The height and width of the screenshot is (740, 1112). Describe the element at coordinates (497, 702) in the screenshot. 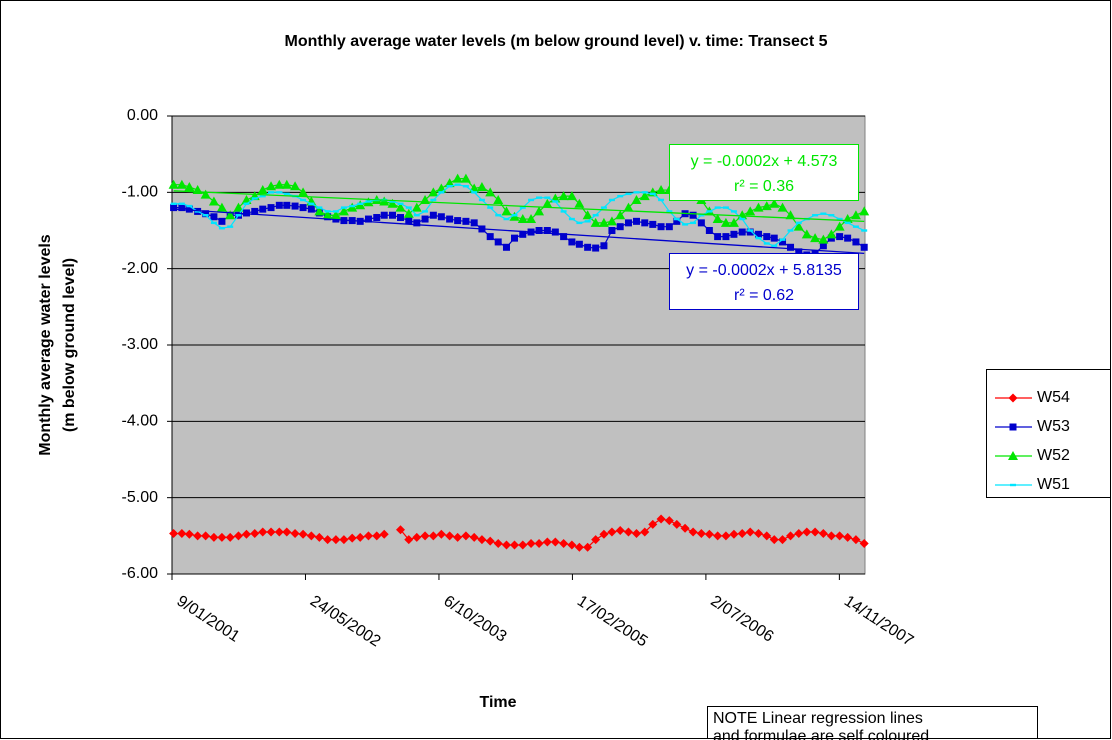

I see `x-axis-title: Time` at that location.